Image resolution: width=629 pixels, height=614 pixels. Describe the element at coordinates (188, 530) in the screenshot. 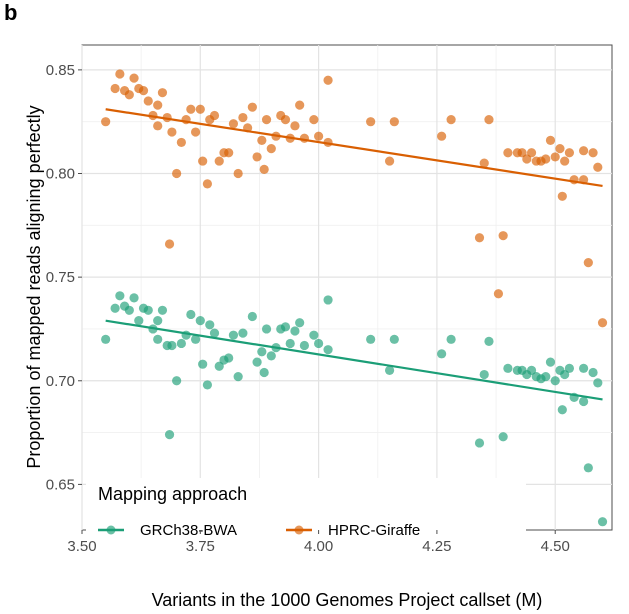

I see `legend-label-grch38: GRCh38-BWA` at that location.